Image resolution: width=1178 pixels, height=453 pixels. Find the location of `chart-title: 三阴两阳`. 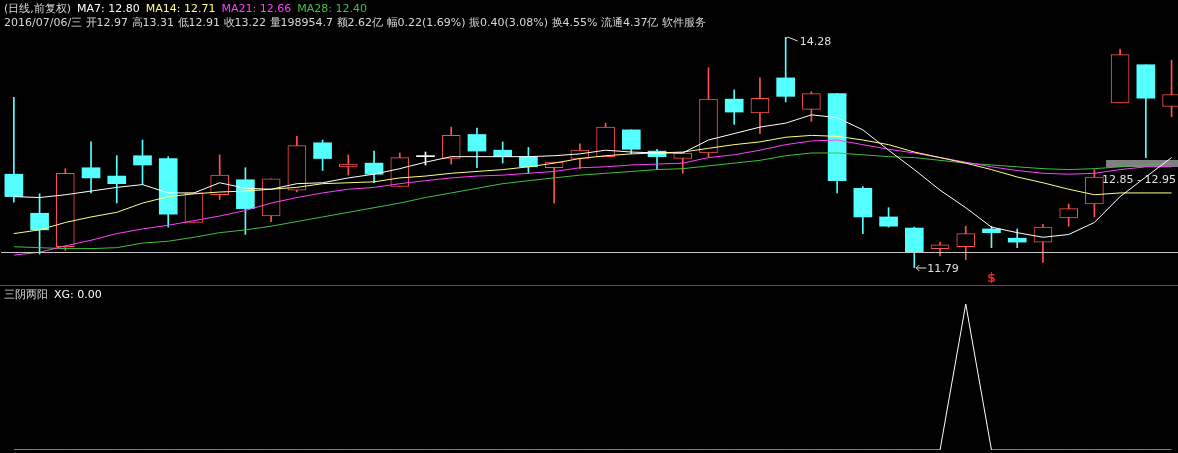

chart-title: 三阴两阳 is located at coordinates (26, 294).